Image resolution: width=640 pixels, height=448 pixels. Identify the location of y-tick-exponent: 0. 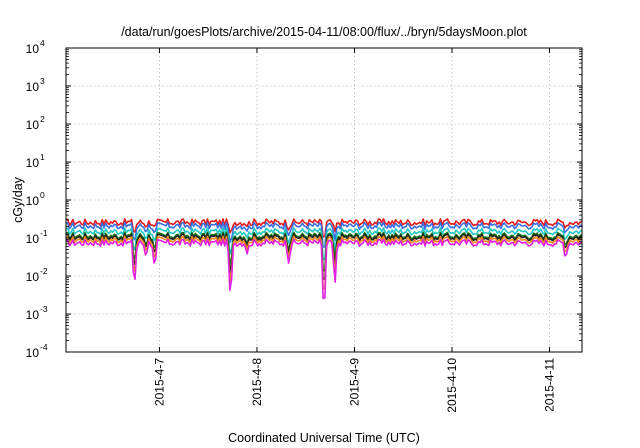
(42, 195).